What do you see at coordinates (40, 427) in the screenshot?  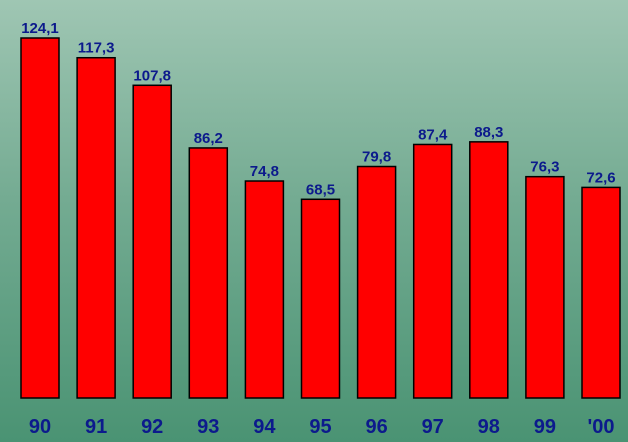 I see `category-label: 90` at bounding box center [40, 427].